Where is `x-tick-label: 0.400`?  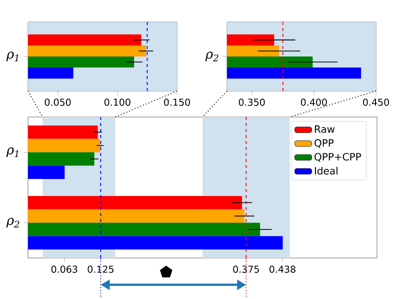
x-tick-label: 0.400 is located at coordinates (313, 102).